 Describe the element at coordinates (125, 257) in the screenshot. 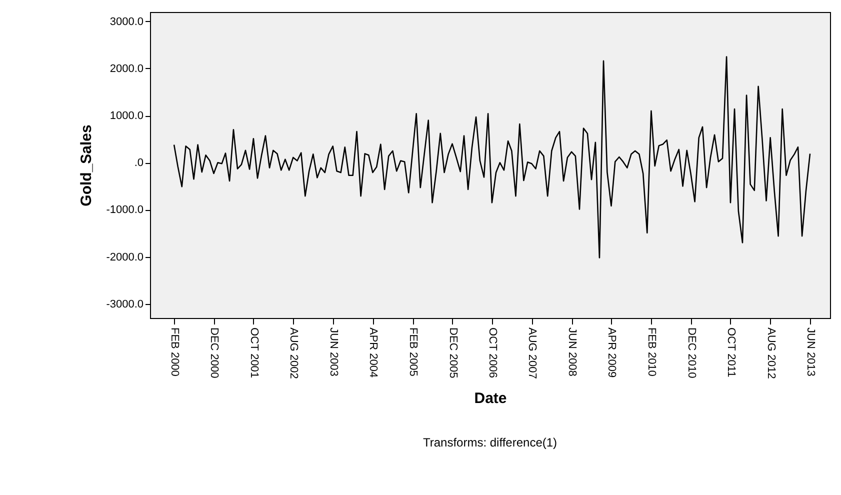

I see `y-tick-label: -2000.0` at that location.